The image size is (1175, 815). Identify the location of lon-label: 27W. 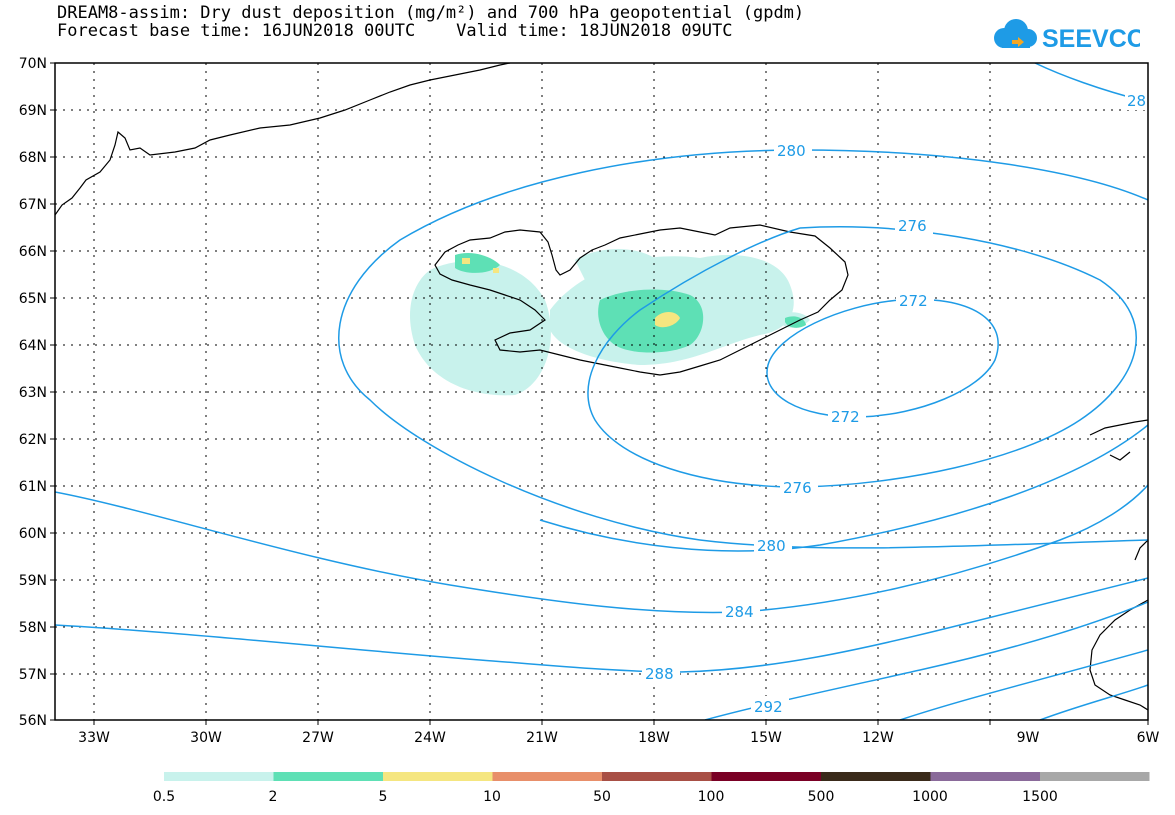
(318, 738).